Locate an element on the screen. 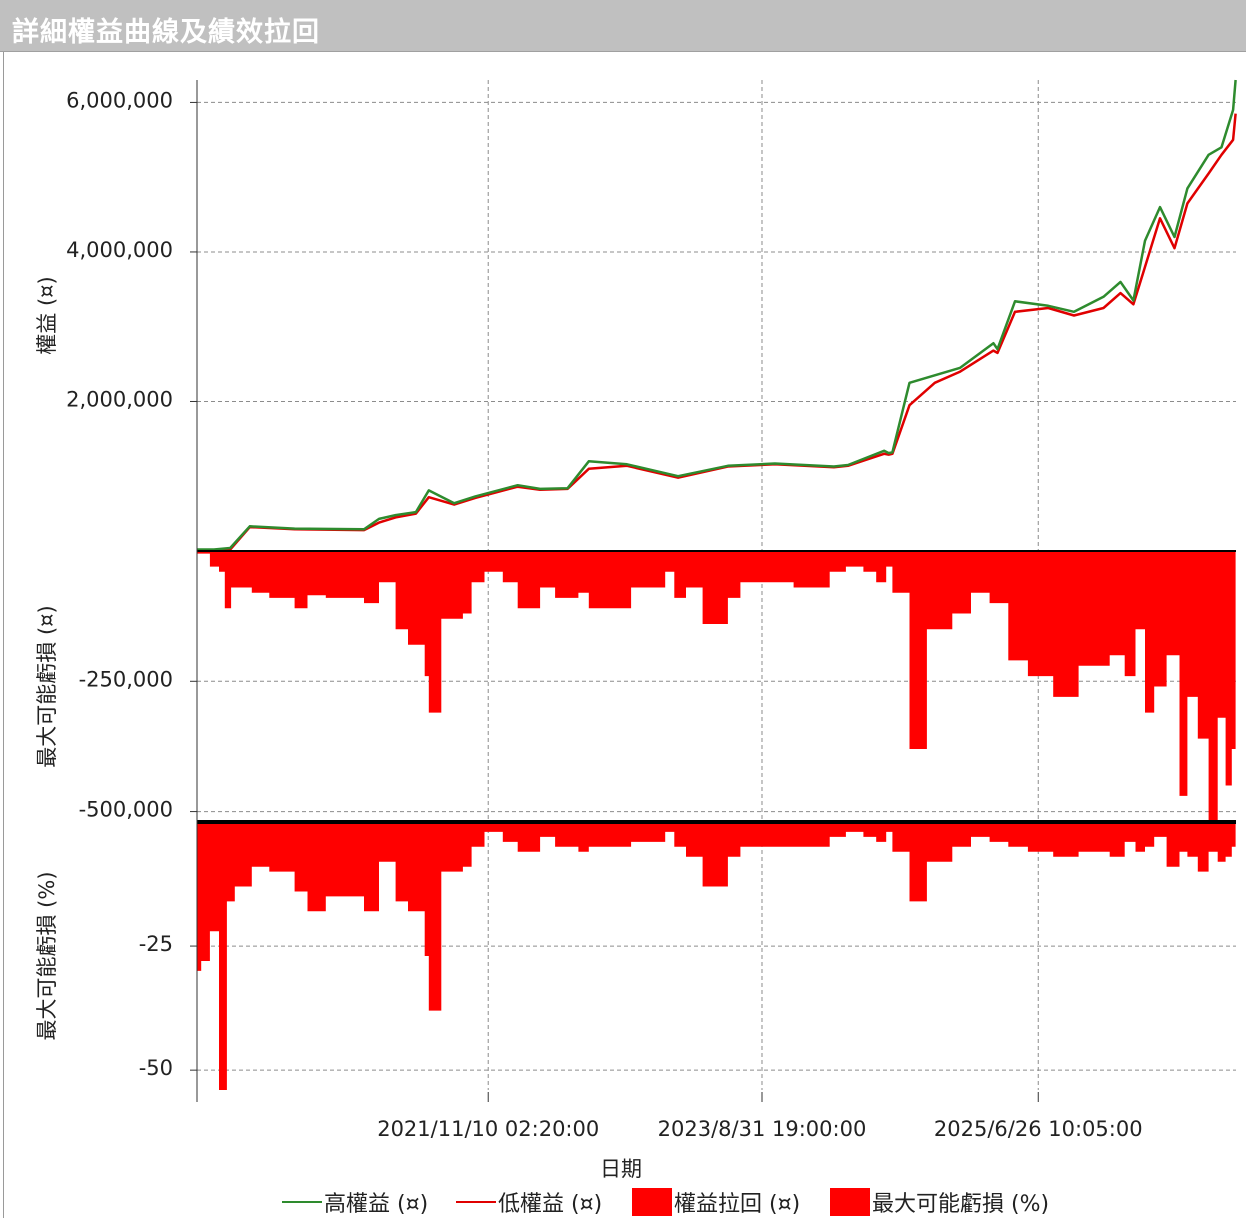 The height and width of the screenshot is (1220, 1246). x-tick-label-2: 2025/6/26 10:05:00 is located at coordinates (1038, 1129).